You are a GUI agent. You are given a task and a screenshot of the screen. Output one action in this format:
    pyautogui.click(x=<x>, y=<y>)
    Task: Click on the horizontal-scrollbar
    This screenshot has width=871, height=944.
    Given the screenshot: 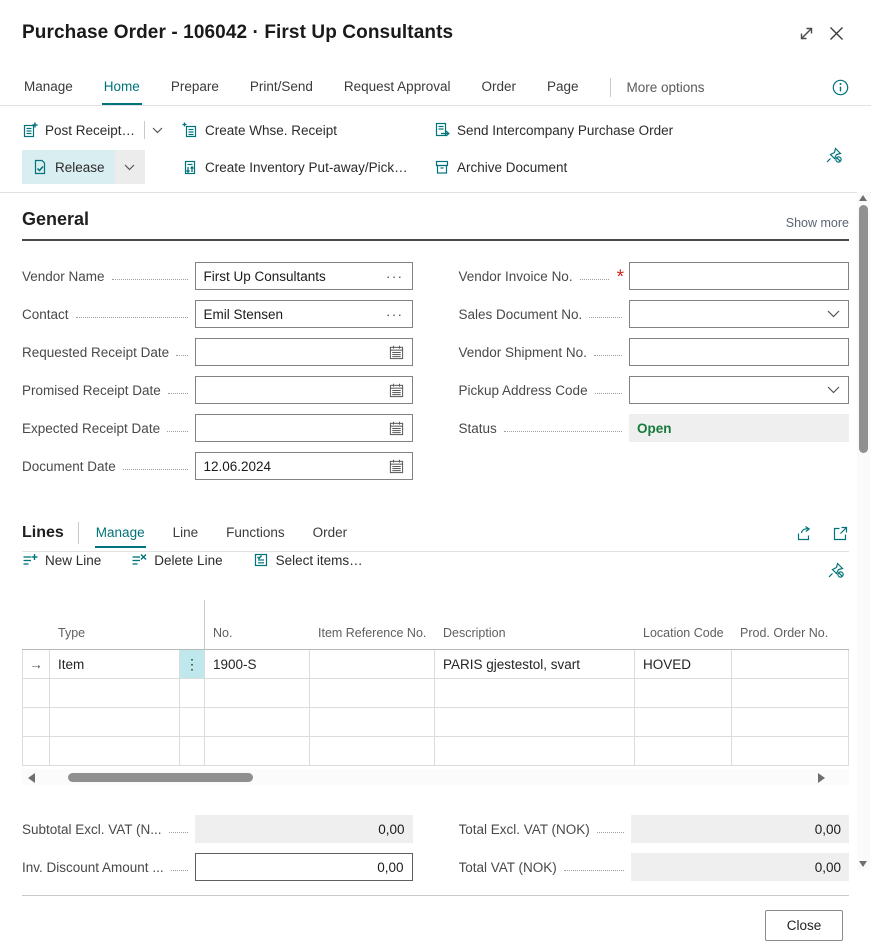 What is the action you would take?
    pyautogui.click(x=435, y=777)
    